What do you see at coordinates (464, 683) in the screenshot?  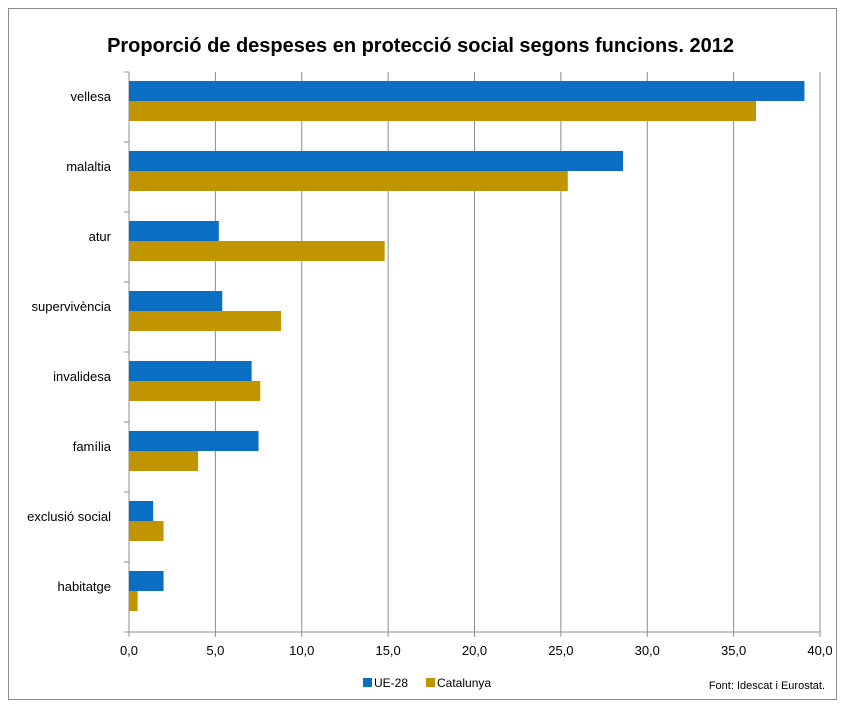 I see `legend-label: Catalunya` at bounding box center [464, 683].